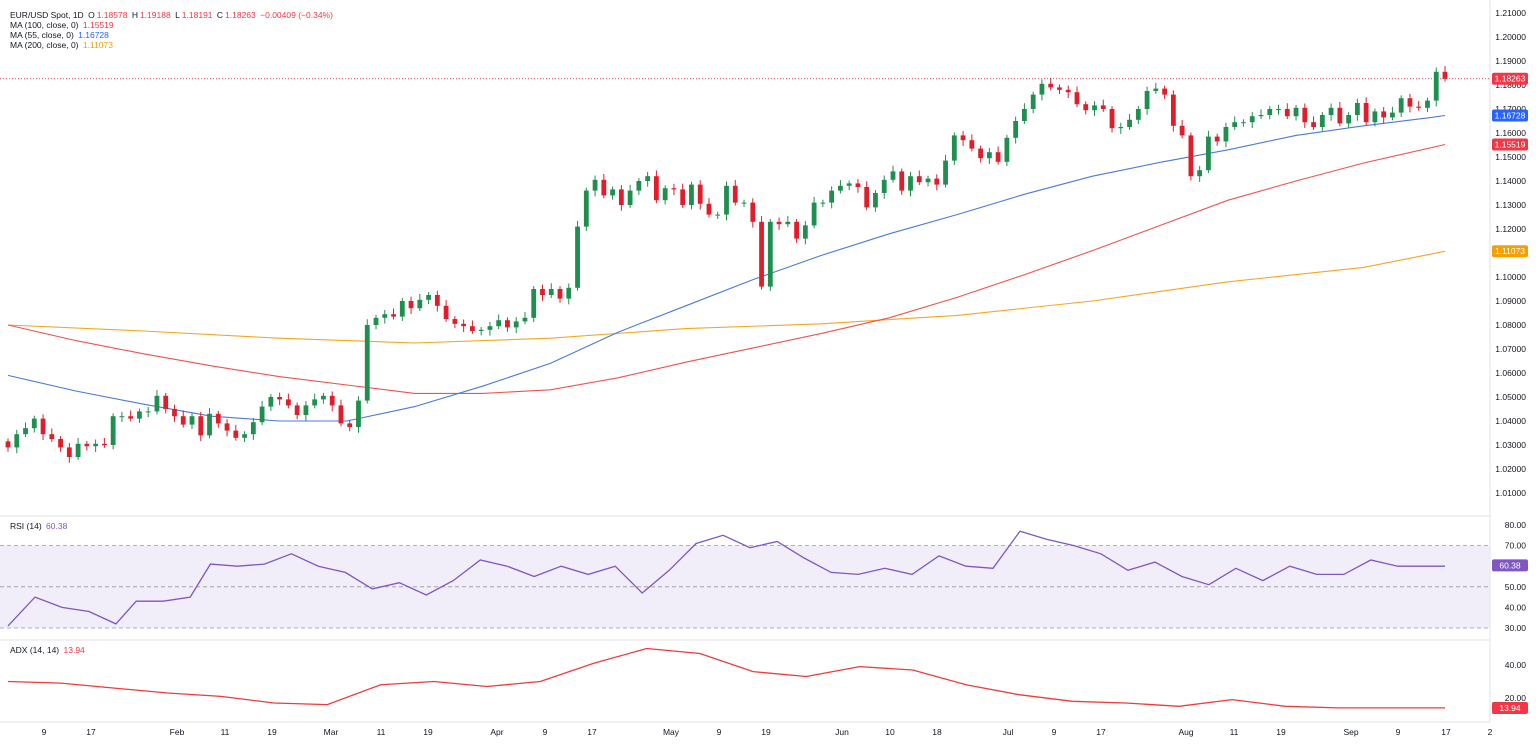 This screenshot has width=1536, height=746. What do you see at coordinates (1490, 732) in the screenshot?
I see `time-tick-label: 2` at bounding box center [1490, 732].